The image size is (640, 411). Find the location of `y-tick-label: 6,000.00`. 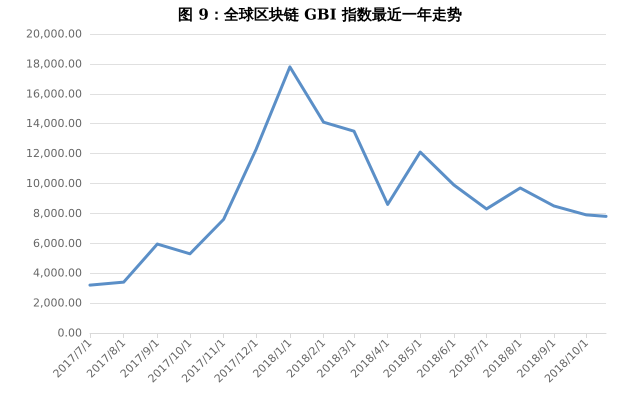

y-tick-label: 6,000.00 is located at coordinates (57, 243).